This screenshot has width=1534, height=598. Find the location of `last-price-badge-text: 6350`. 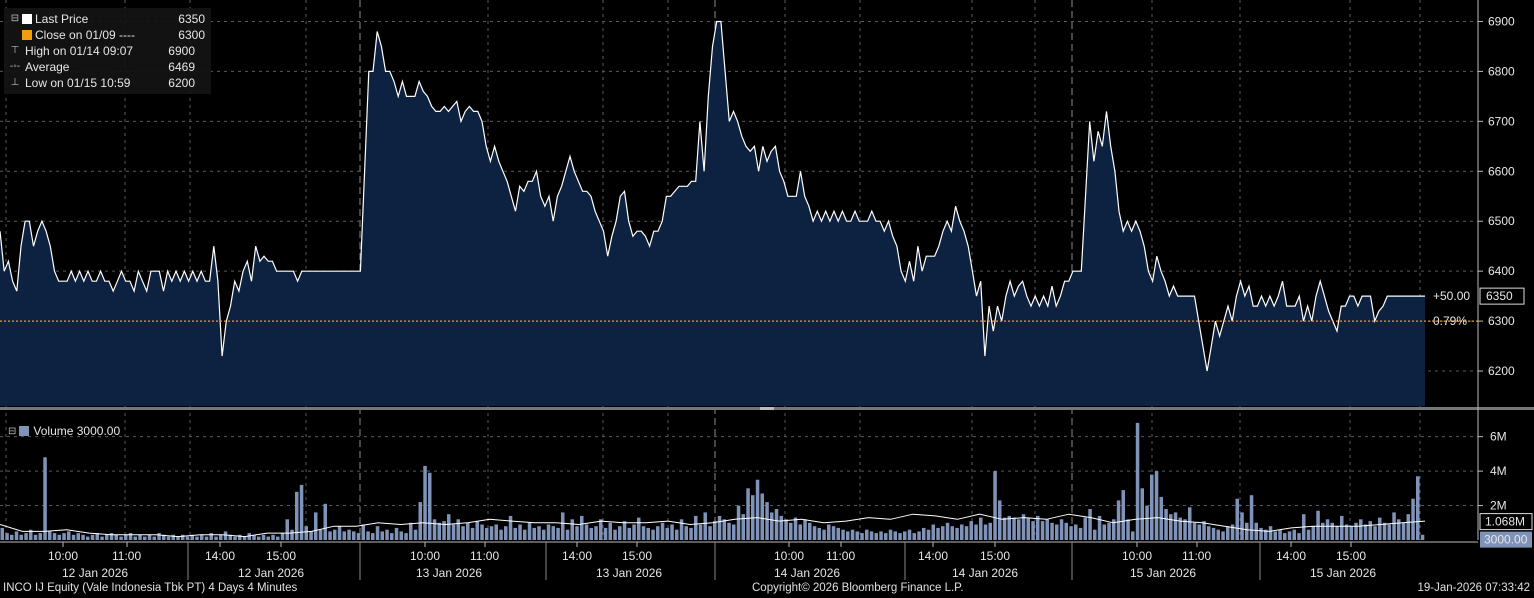

last-price-badge-text: 6350 is located at coordinates (1499, 296).